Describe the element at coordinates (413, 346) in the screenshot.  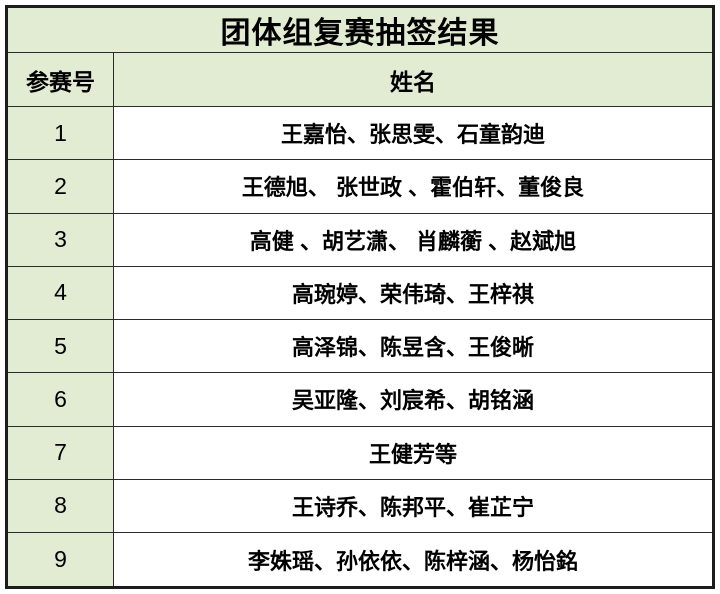
I see `entry-names: 高泽锦、陈昱含、王俊晰` at that location.